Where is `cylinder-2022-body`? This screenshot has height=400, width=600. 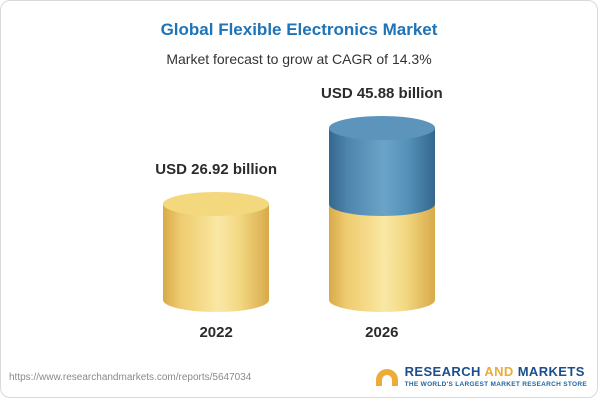
cylinder-2022-body is located at coordinates (216, 258).